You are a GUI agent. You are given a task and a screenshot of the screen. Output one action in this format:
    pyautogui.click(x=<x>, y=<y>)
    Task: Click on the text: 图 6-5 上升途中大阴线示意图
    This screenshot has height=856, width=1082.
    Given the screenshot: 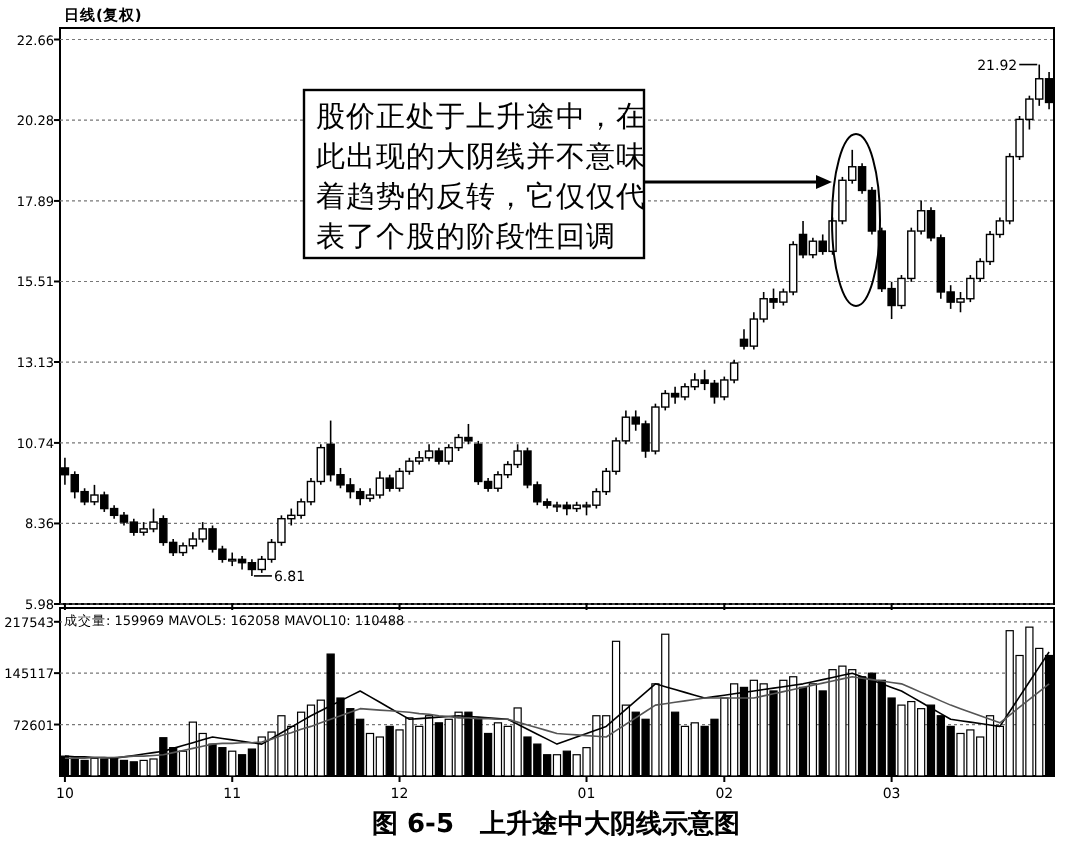 What is the action you would take?
    pyautogui.click(x=556, y=824)
    